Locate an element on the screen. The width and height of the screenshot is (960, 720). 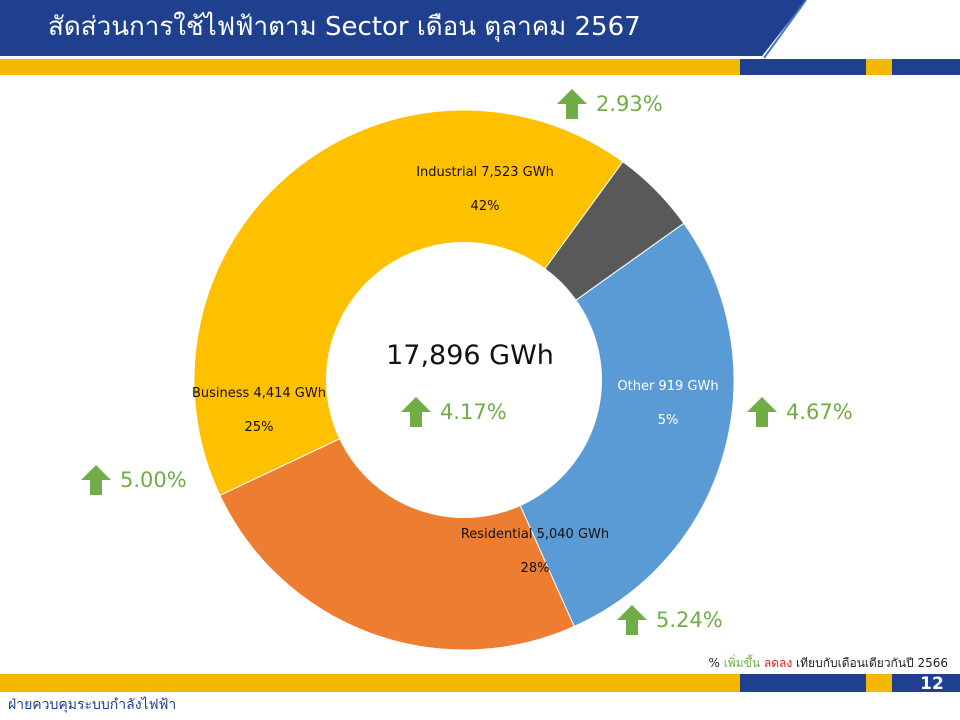
footer-bar is located at coordinates (480, 683).